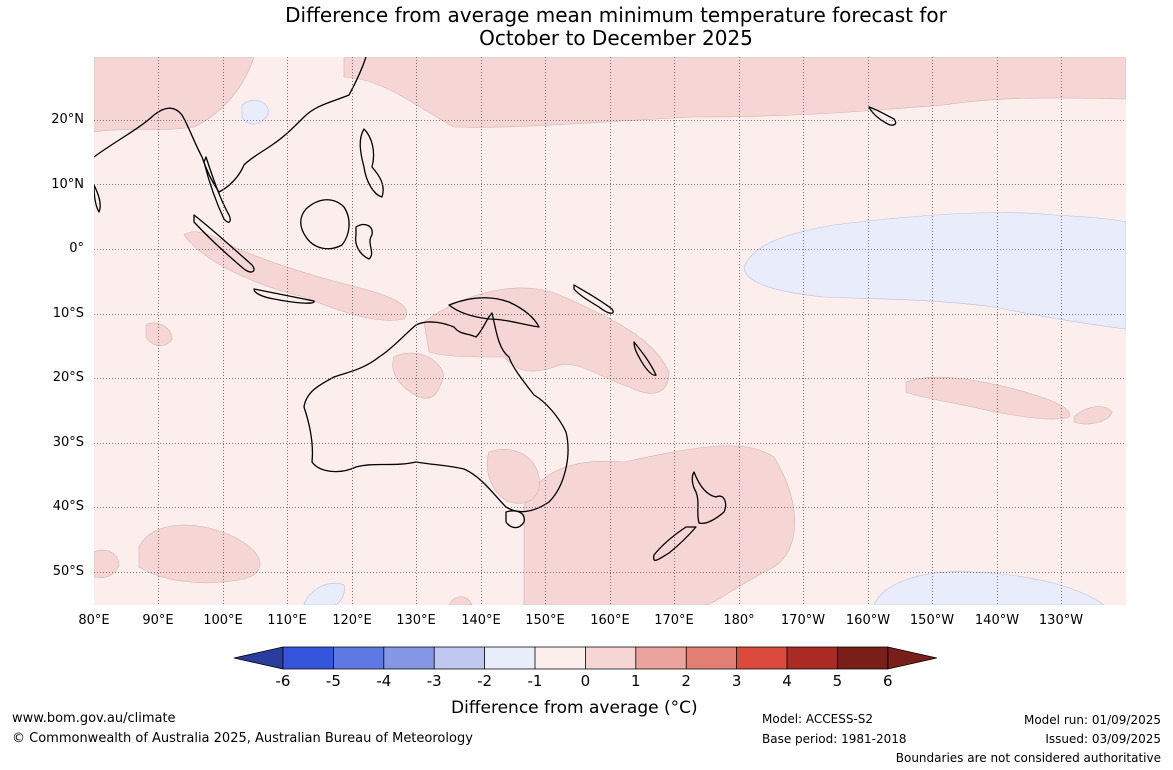  What do you see at coordinates (460, 600) in the screenshot?
I see `far-south-warm-spot` at bounding box center [460, 600].